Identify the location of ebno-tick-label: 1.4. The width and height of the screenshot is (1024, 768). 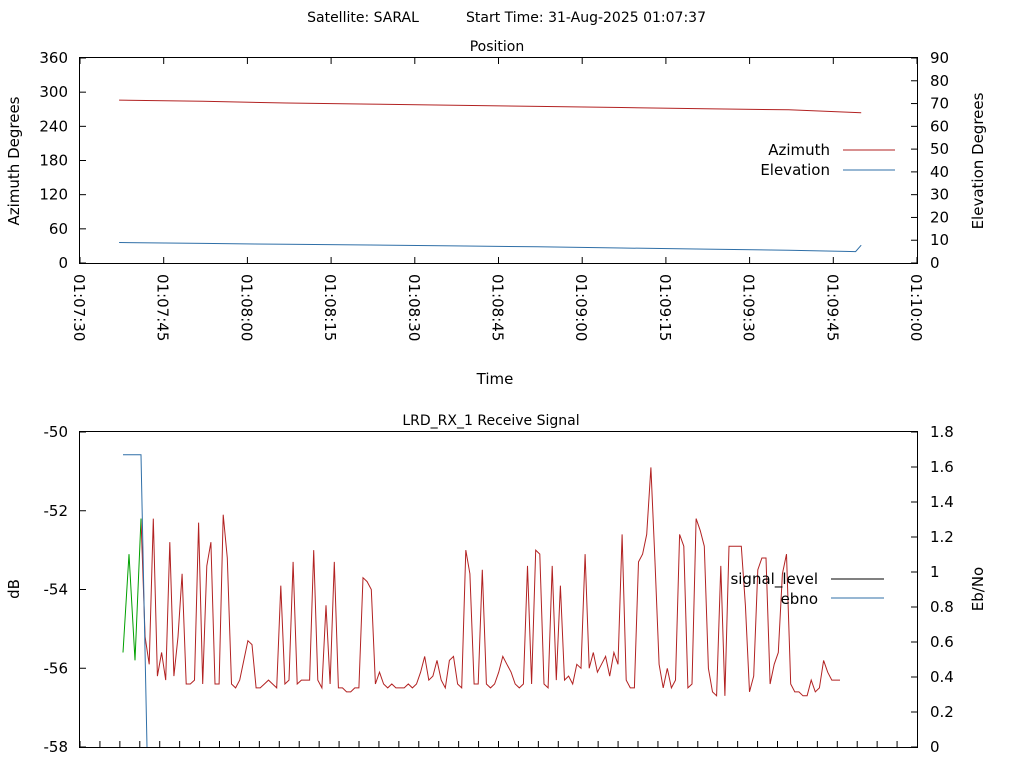
(942, 502).